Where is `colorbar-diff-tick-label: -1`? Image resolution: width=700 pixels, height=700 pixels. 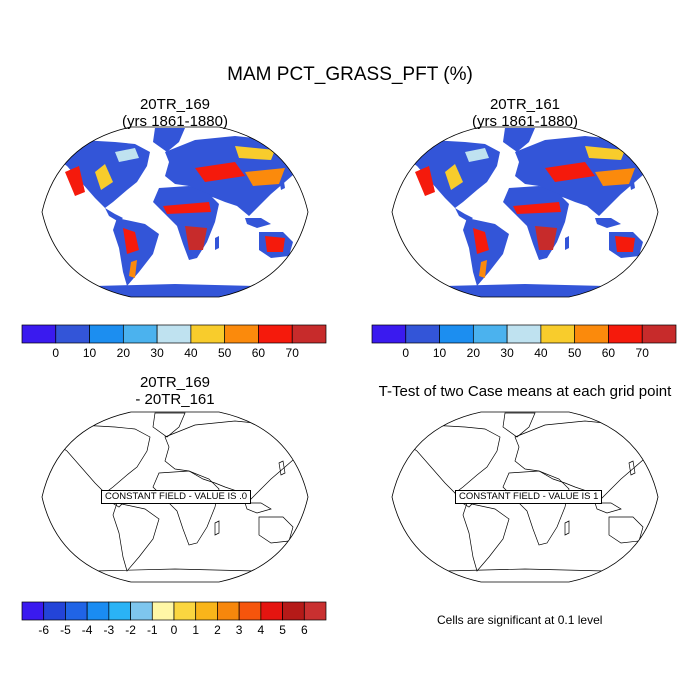 colorbar-diff-tick-label: -1 is located at coordinates (152, 630).